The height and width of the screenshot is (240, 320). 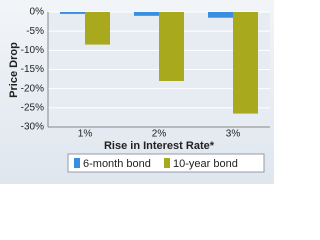 I want to click on y-tick-label: -25%, so click(x=32, y=107).